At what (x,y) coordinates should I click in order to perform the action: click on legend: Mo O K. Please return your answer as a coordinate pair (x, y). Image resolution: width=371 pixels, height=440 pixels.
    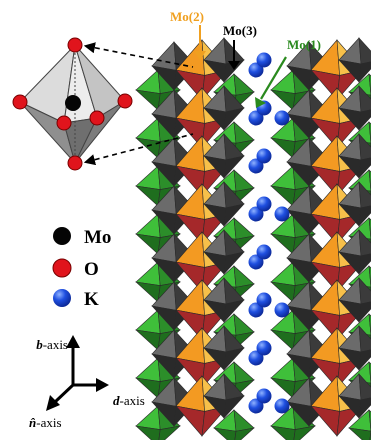
    Looking at the image, I should click on (81, 268).